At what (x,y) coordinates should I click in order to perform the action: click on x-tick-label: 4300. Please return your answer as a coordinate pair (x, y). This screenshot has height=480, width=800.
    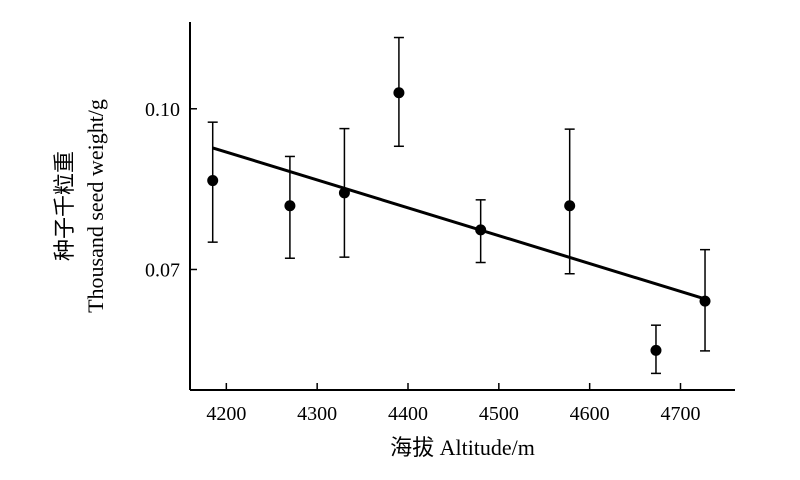
    Looking at the image, I should click on (317, 414).